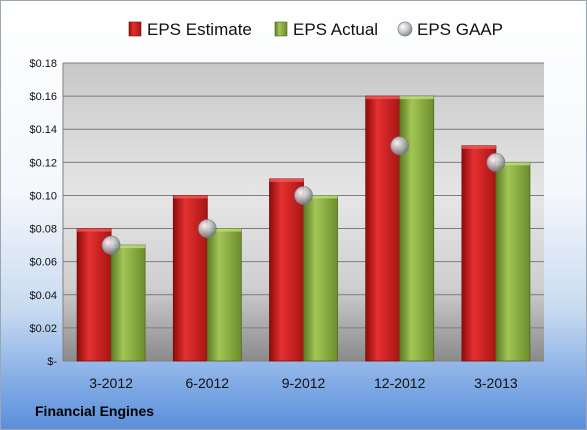  Describe the element at coordinates (400, 383) in the screenshot. I see `x-tick-label: 12-2012` at that location.